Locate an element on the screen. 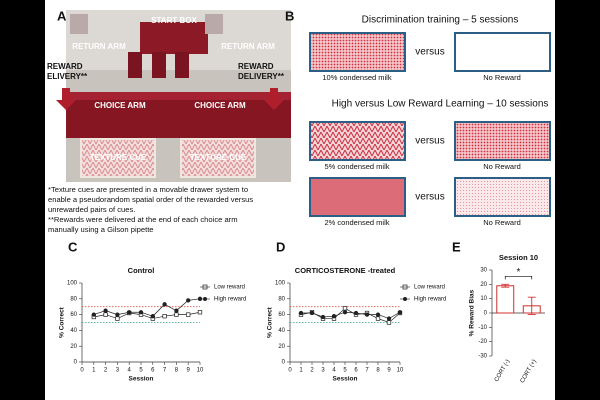  x-tick-label: 7 is located at coordinates (165, 371).